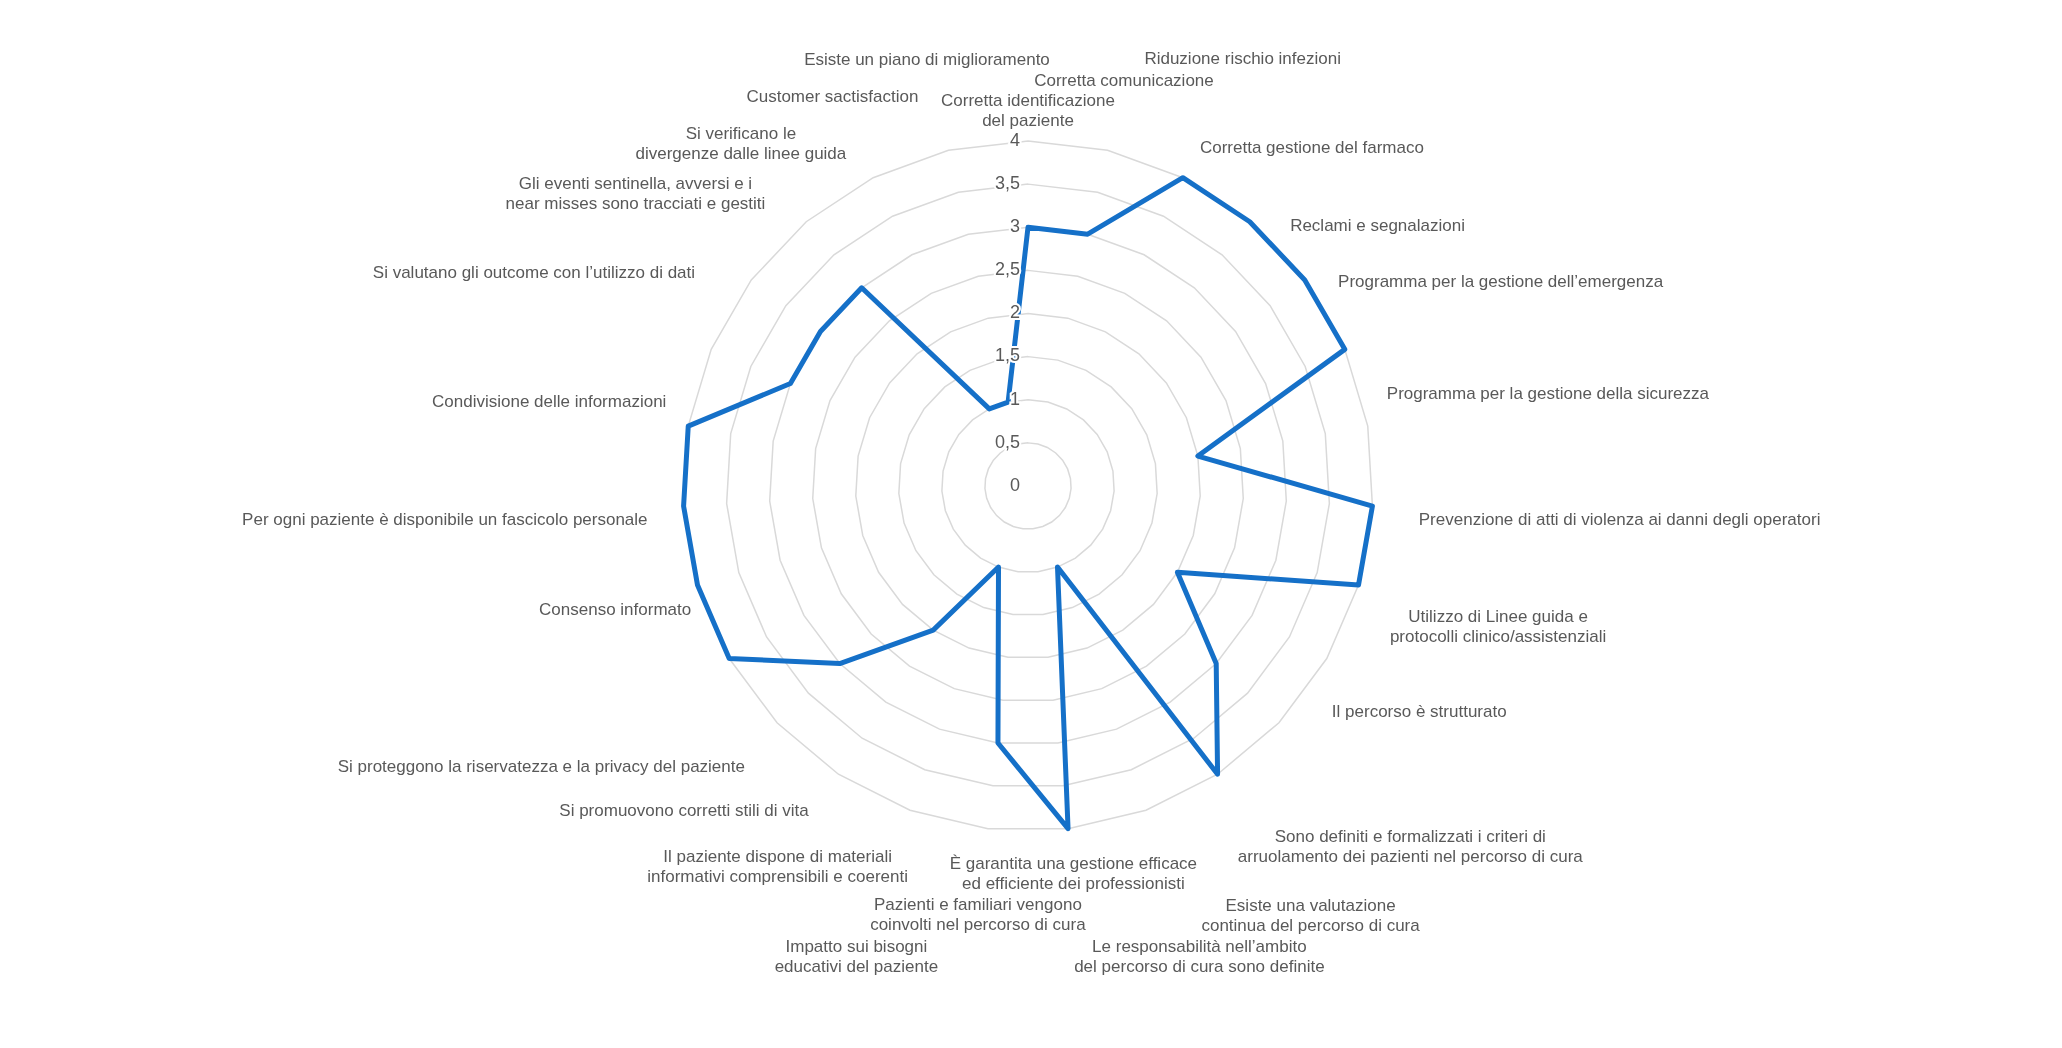 This screenshot has width=2062, height=1048. What do you see at coordinates (1419, 711) in the screenshot?
I see `spoke-label: Il percorso è strutturato` at bounding box center [1419, 711].